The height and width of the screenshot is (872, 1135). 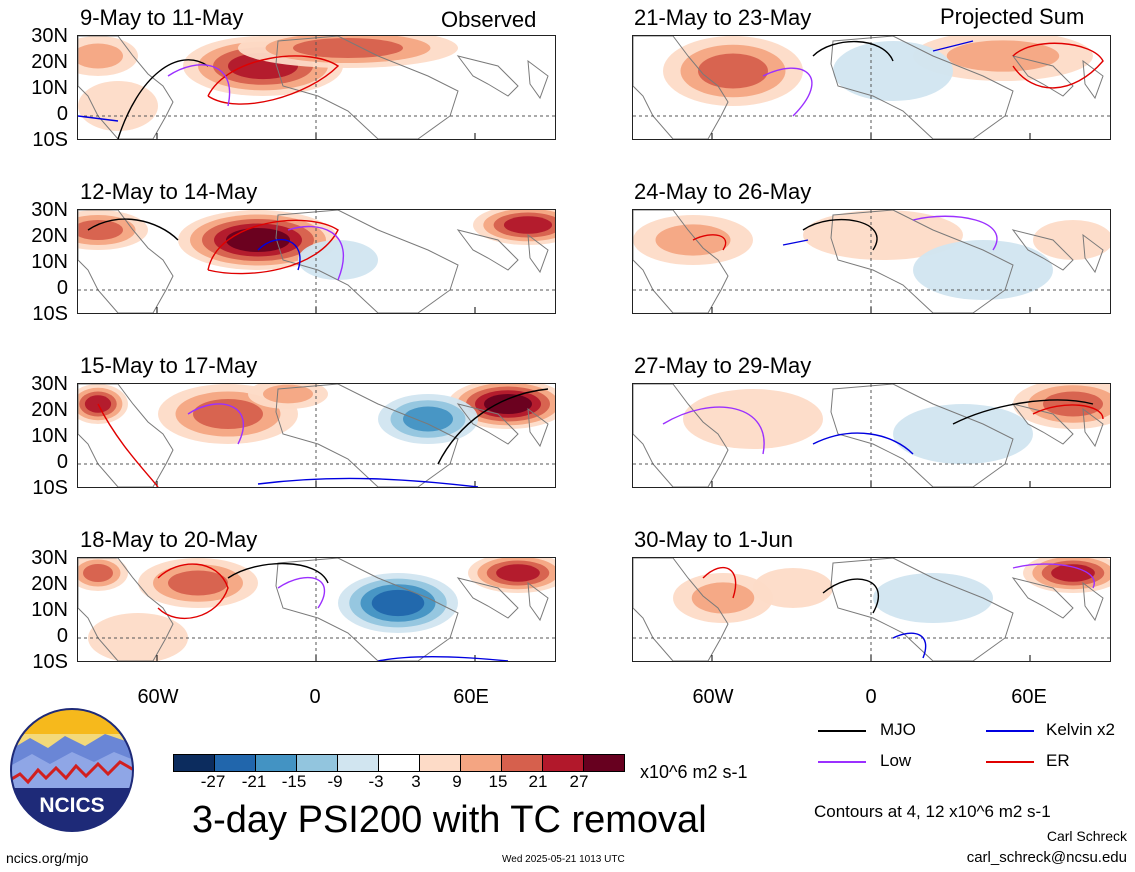 What do you see at coordinates (294, 781) in the screenshot?
I see `colorbar-tick: -15` at bounding box center [294, 781].